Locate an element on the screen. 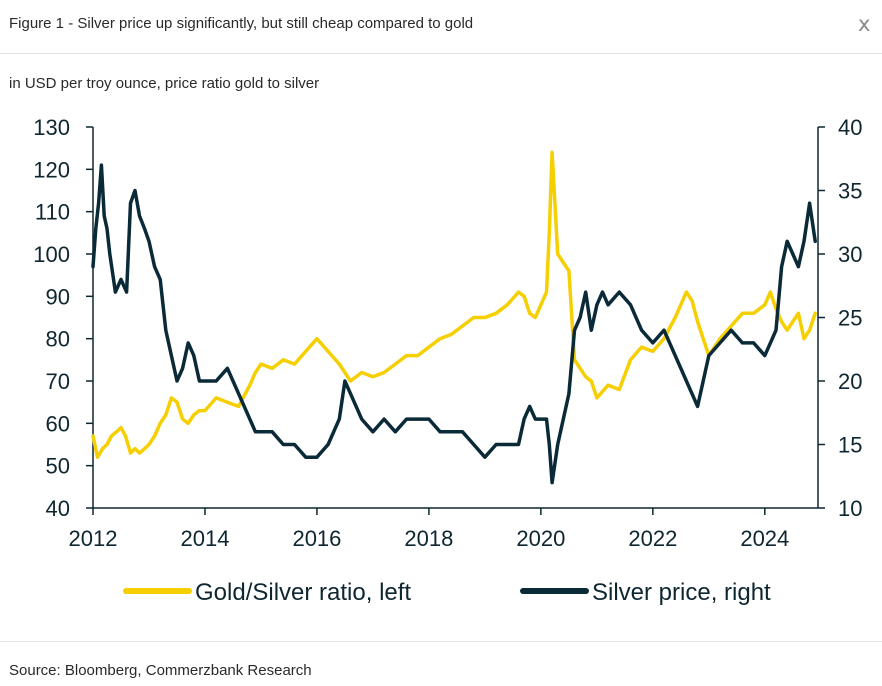  y-left-tick-label: 100 is located at coordinates (51, 254).